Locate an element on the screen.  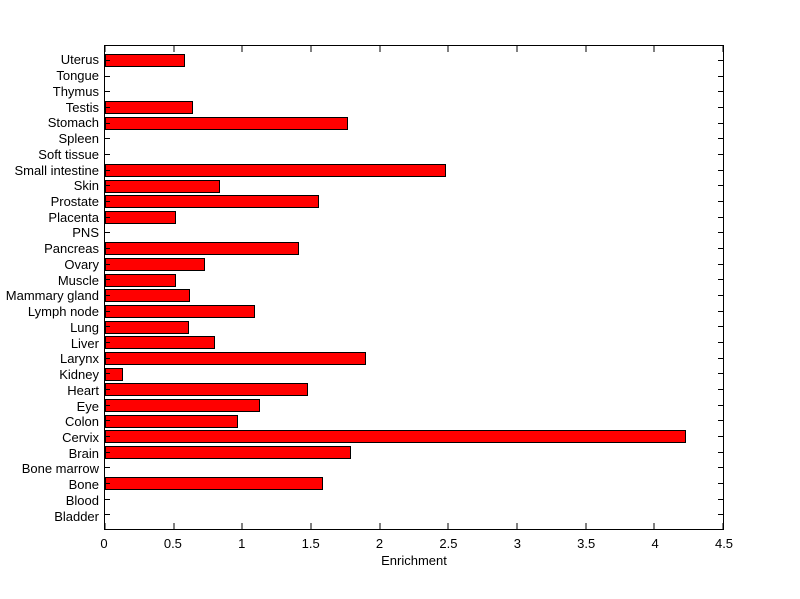
category-label: Bladder is located at coordinates (76, 516).